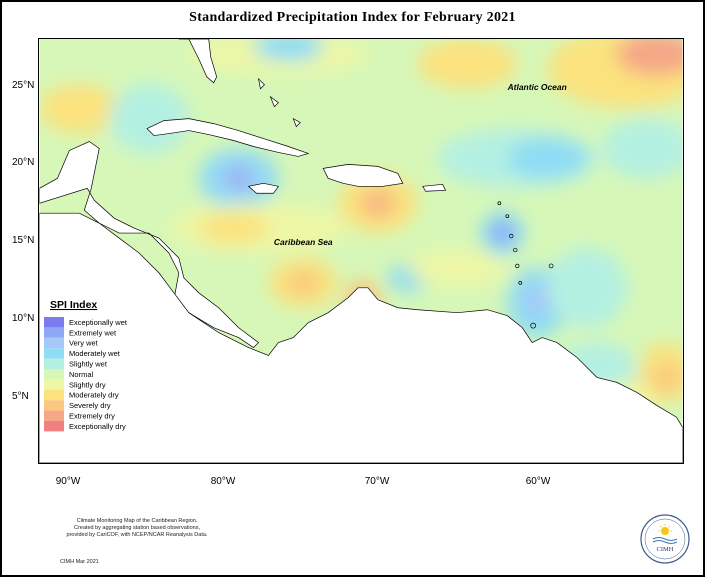 This screenshot has width=705, height=577. I want to click on legend-label: Moderately wet, so click(95, 353).